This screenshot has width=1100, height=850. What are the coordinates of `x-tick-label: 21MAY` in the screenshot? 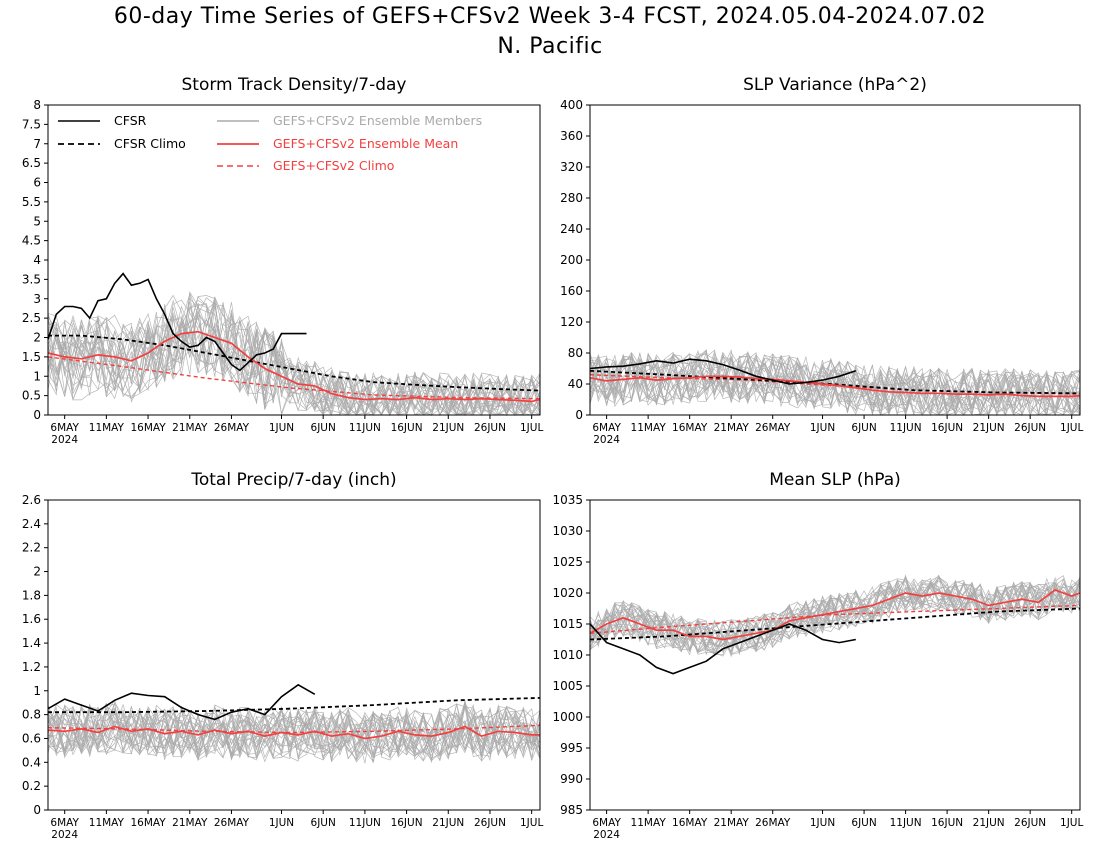 It's located at (190, 428).